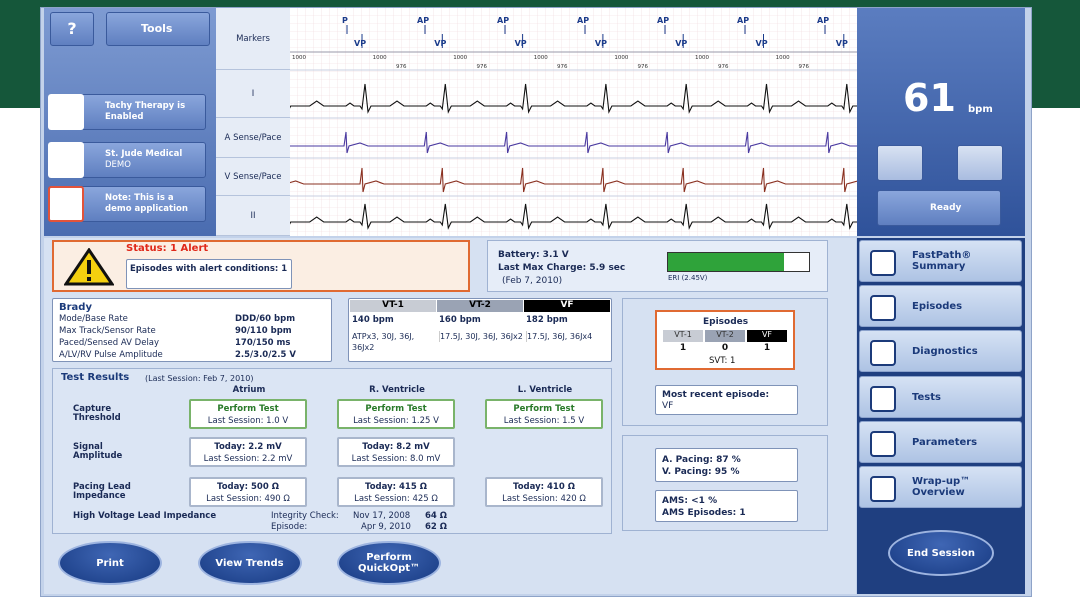 This screenshot has width=1080, height=607. What do you see at coordinates (93, 319) in the screenshot?
I see `brady-label: Mode/Base Rate` at bounding box center [93, 319].